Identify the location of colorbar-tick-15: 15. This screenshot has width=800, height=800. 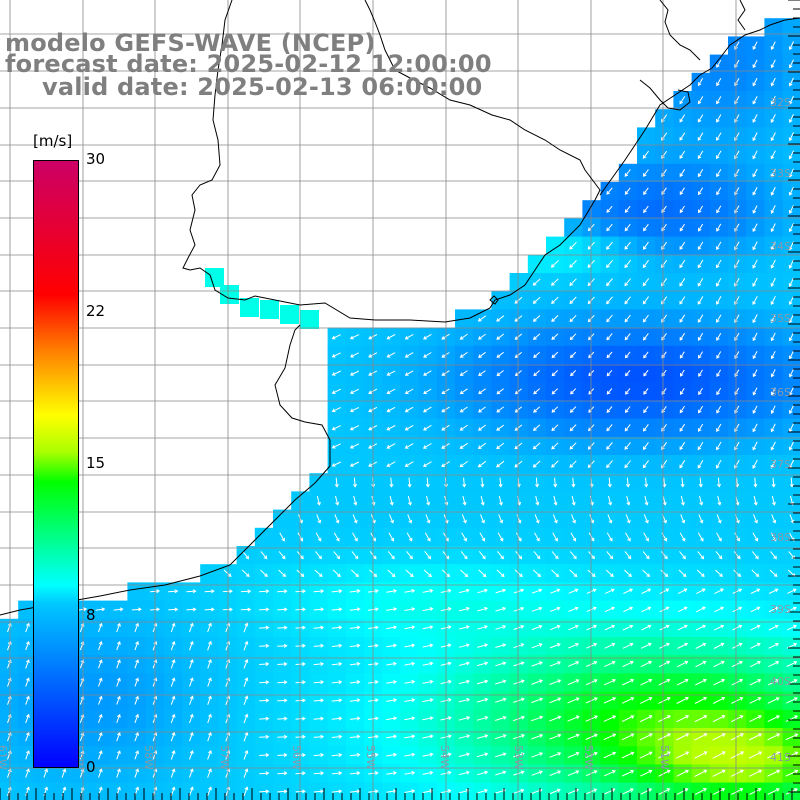
(96, 463).